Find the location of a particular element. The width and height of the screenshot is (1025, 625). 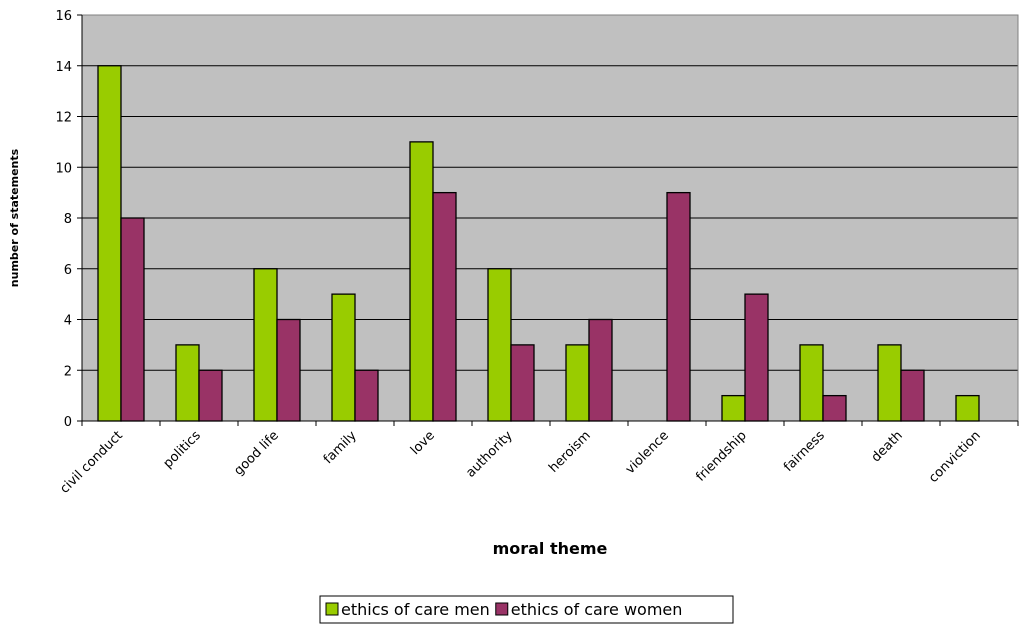

legend-swatch-men is located at coordinates (332, 609).